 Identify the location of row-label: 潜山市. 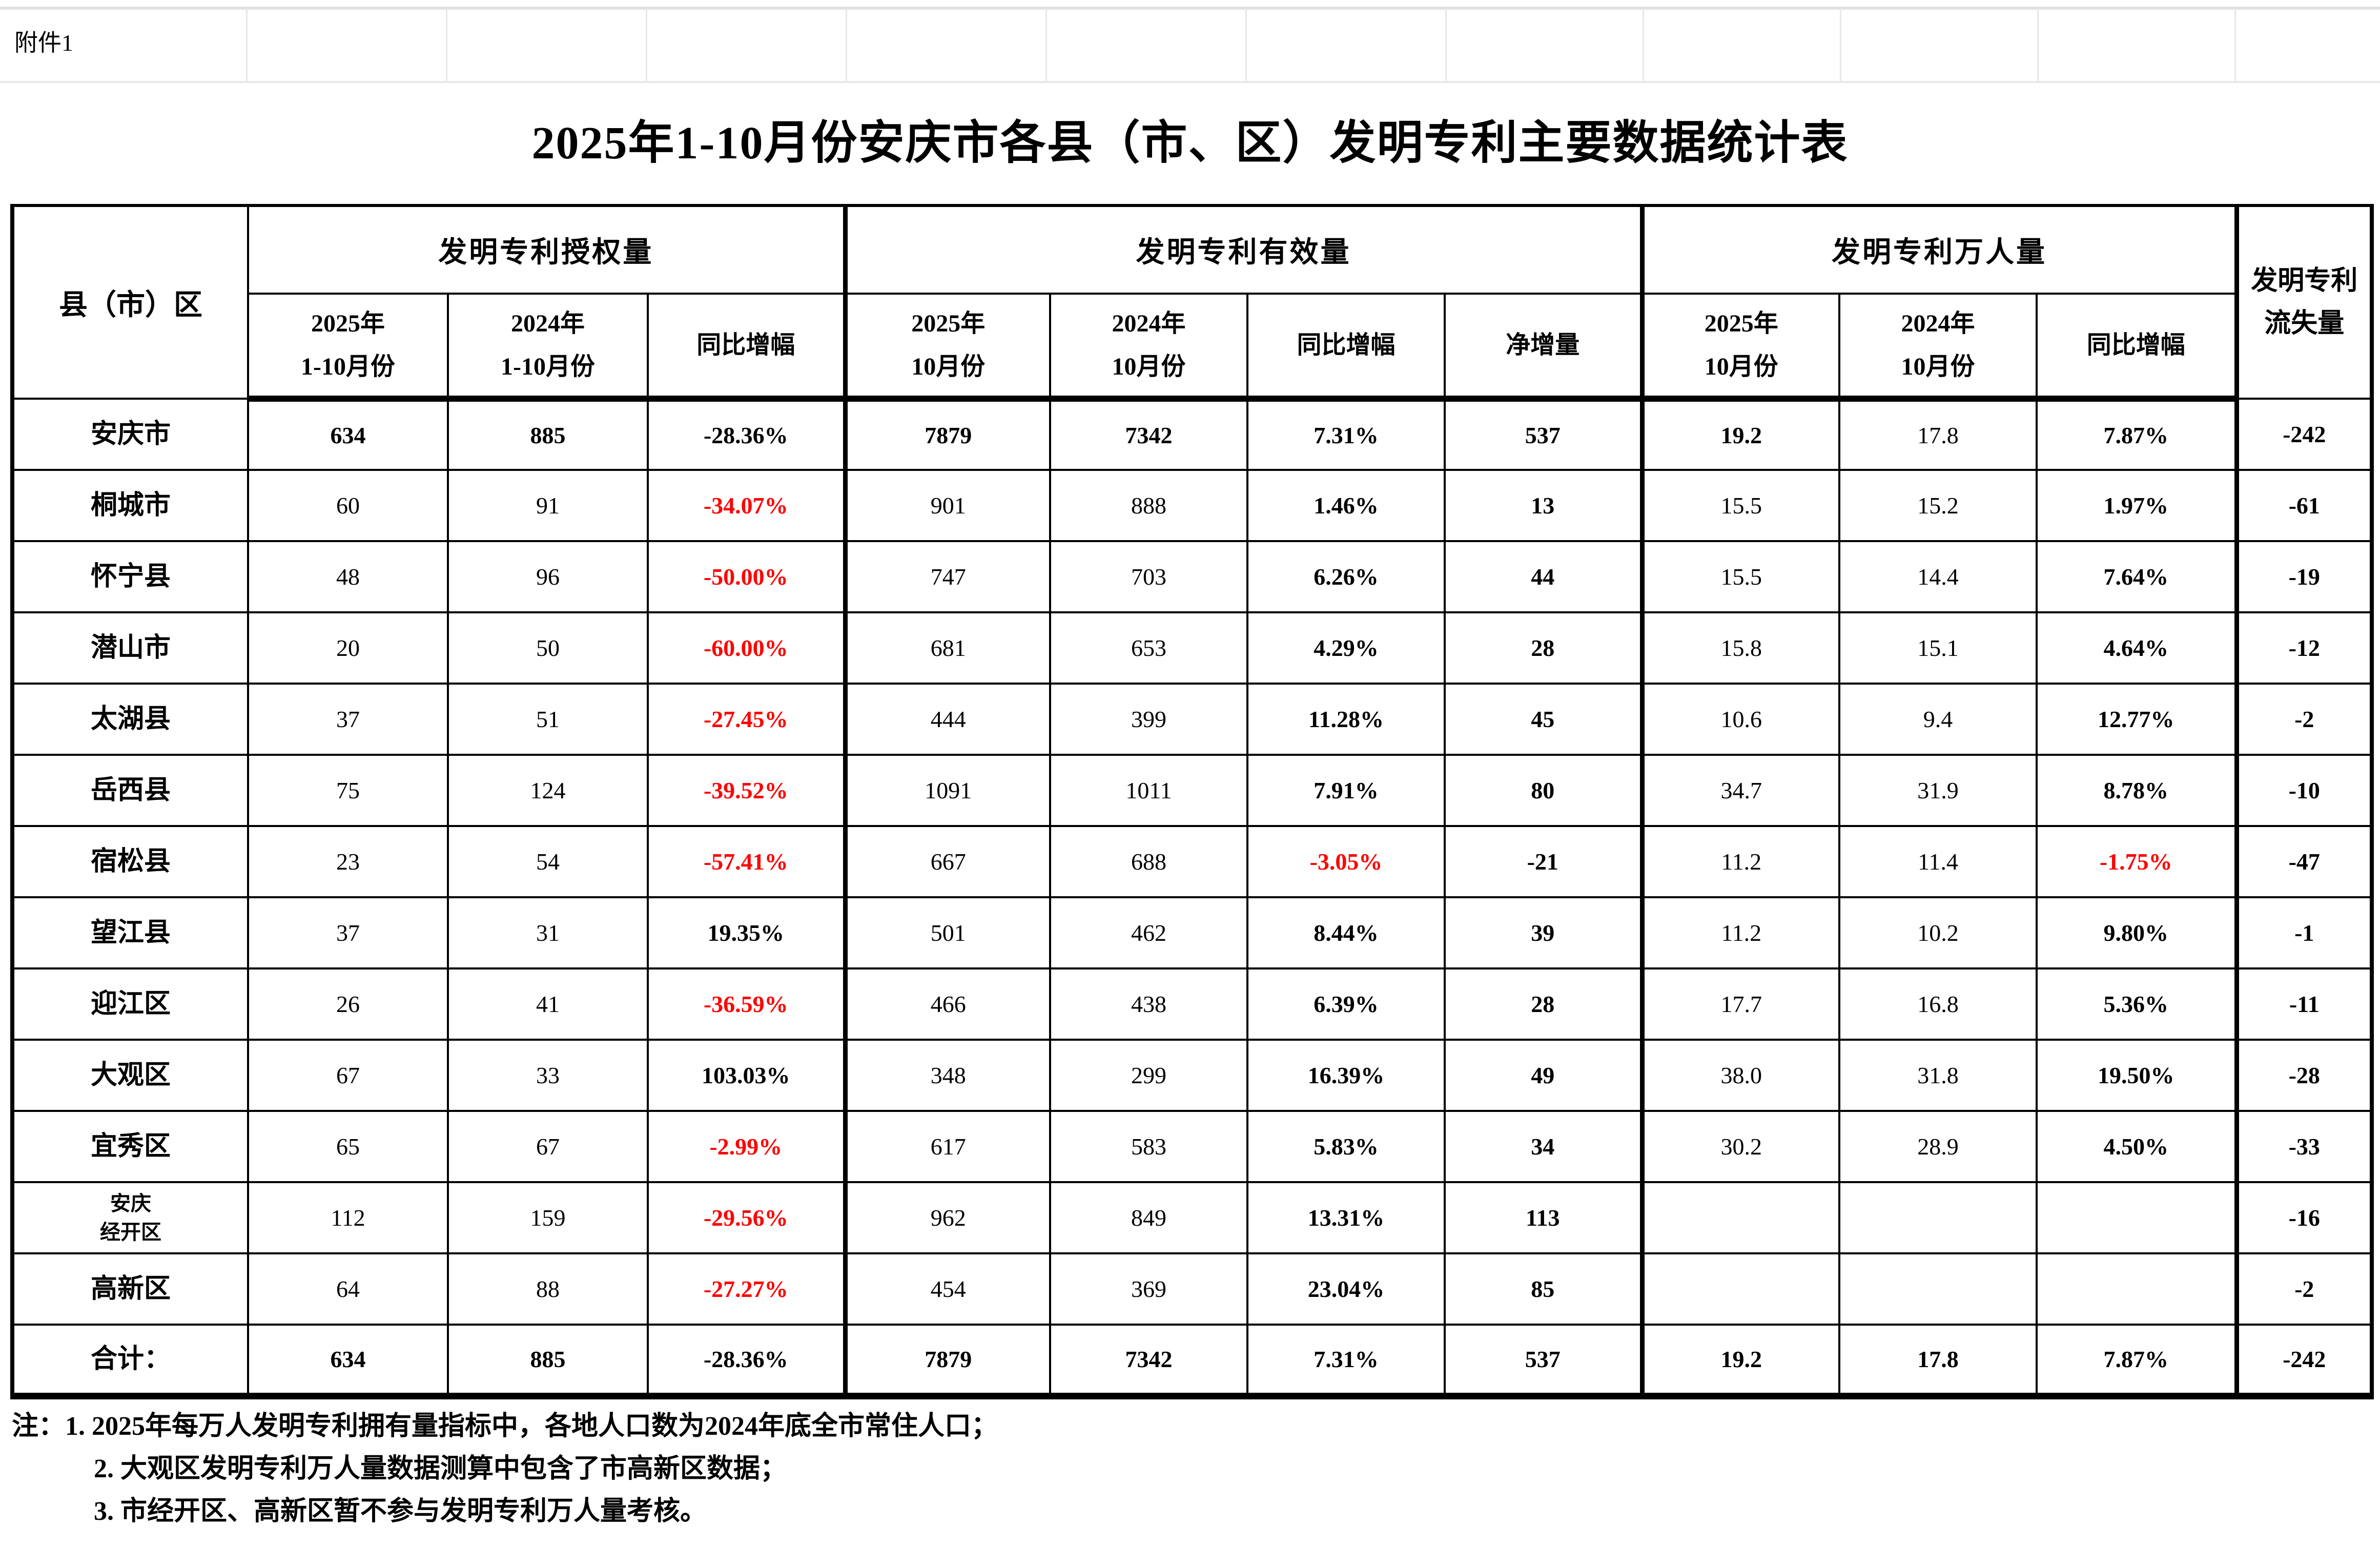
(130, 648).